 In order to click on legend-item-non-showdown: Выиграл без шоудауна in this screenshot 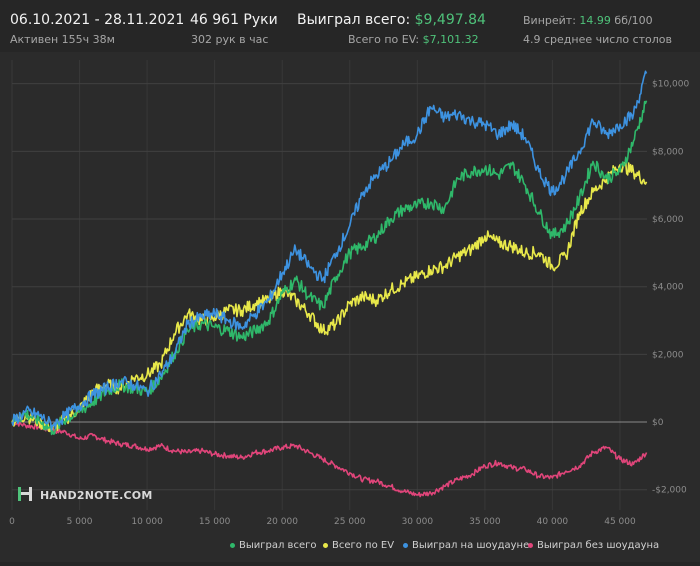, I will do `click(593, 547)`.